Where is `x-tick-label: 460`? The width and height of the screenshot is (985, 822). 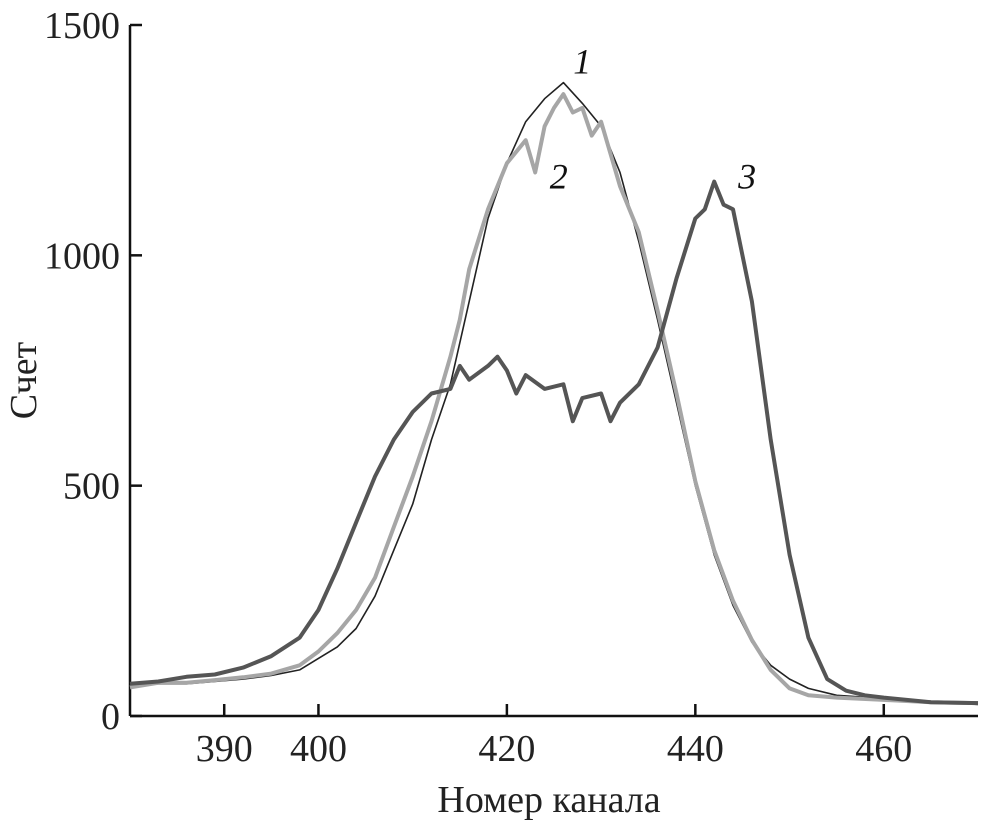 x-tick-label: 460 is located at coordinates (883, 749).